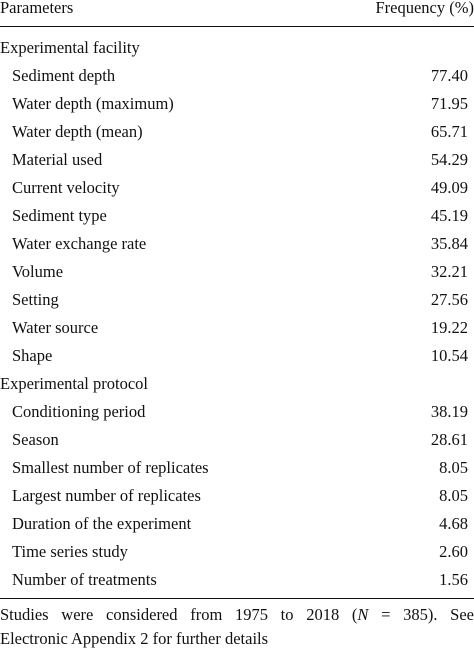  What do you see at coordinates (363, 614) in the screenshot?
I see `footnote-n-symbol: N` at bounding box center [363, 614].